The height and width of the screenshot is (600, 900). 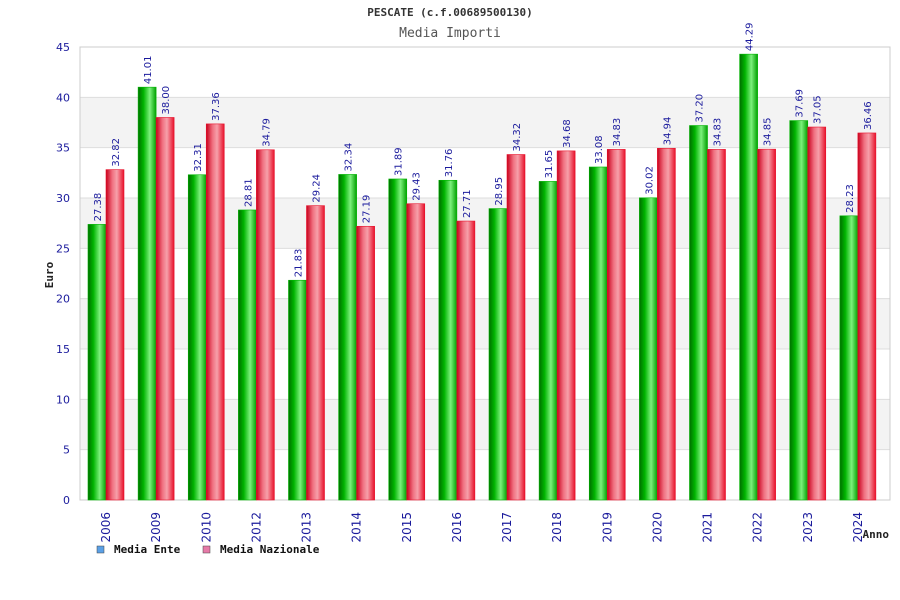 I want to click on x-tick-label: 2022, so click(x=758, y=527).